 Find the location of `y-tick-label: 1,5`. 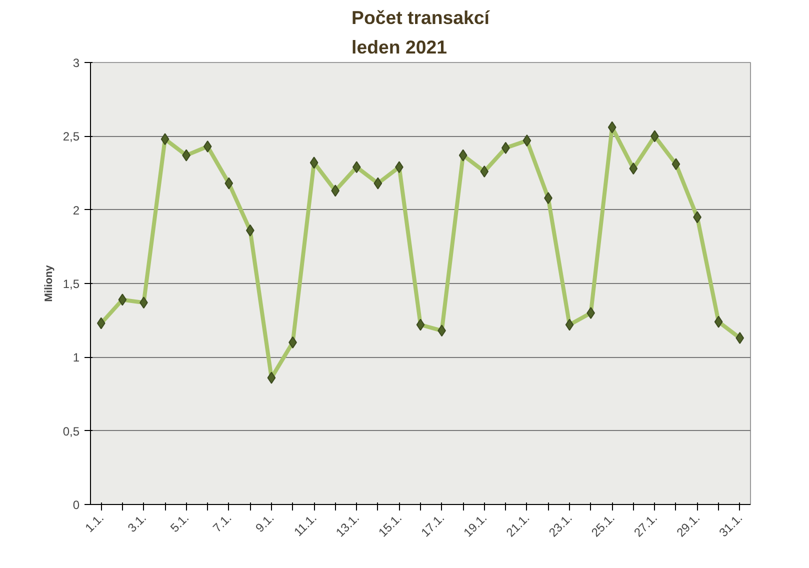

y-tick-label: 1,5 is located at coordinates (71, 284).